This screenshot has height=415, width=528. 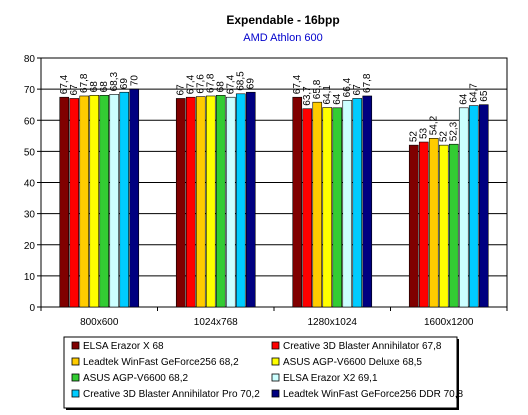 What do you see at coordinates (99, 322) in the screenshot?
I see `x-tick-label: 800x600` at bounding box center [99, 322].